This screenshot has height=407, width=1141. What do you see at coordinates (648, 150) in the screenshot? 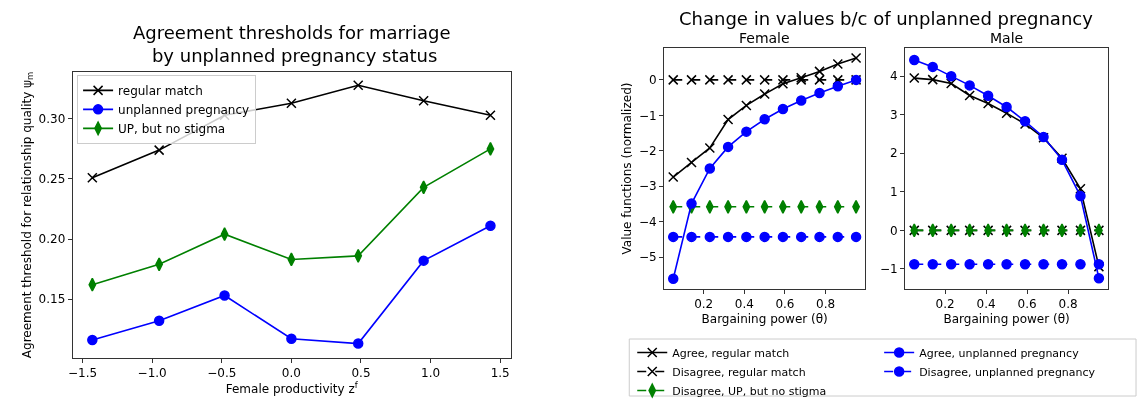
I see `y-tick-label: −2` at bounding box center [648, 150].